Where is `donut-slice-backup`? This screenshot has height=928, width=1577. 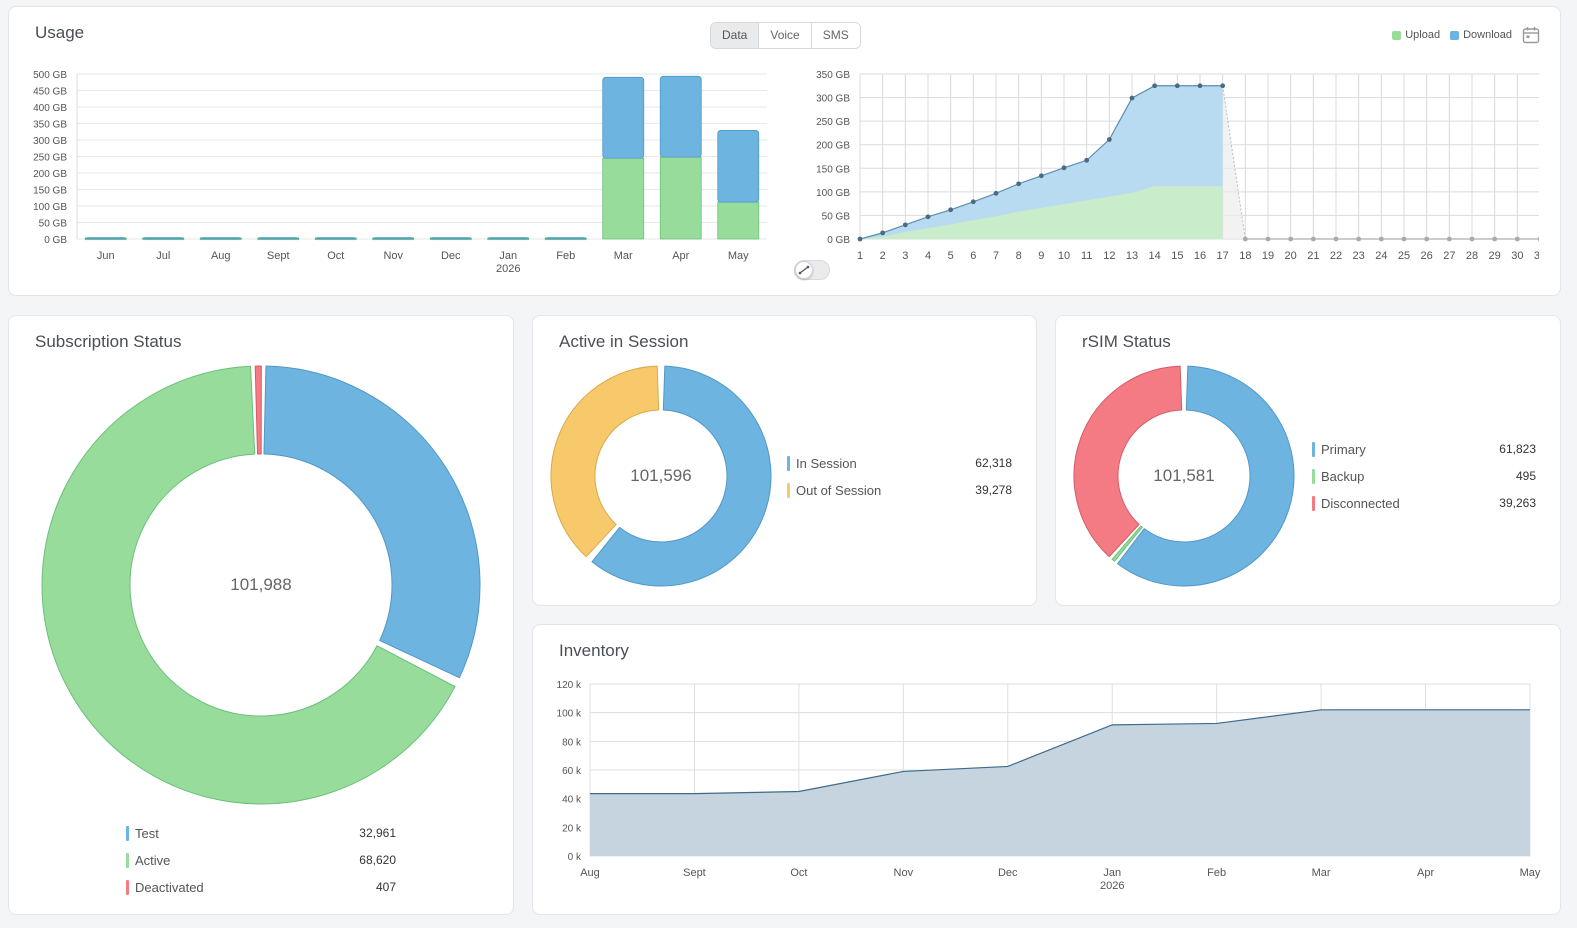
donut-slice-backup is located at coordinates (1127, 543).